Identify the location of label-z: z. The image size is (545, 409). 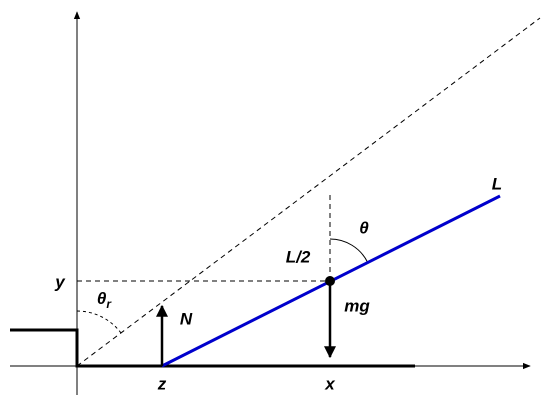
(162, 383).